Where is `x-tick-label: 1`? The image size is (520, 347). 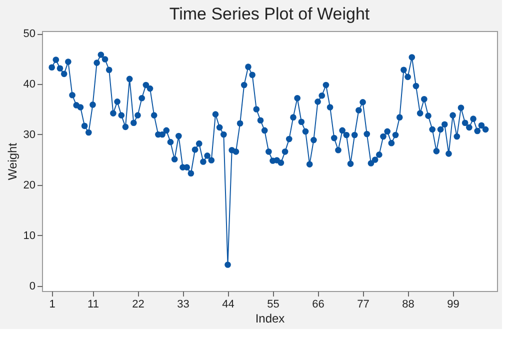 x-tick-label: 1 is located at coordinates (52, 304).